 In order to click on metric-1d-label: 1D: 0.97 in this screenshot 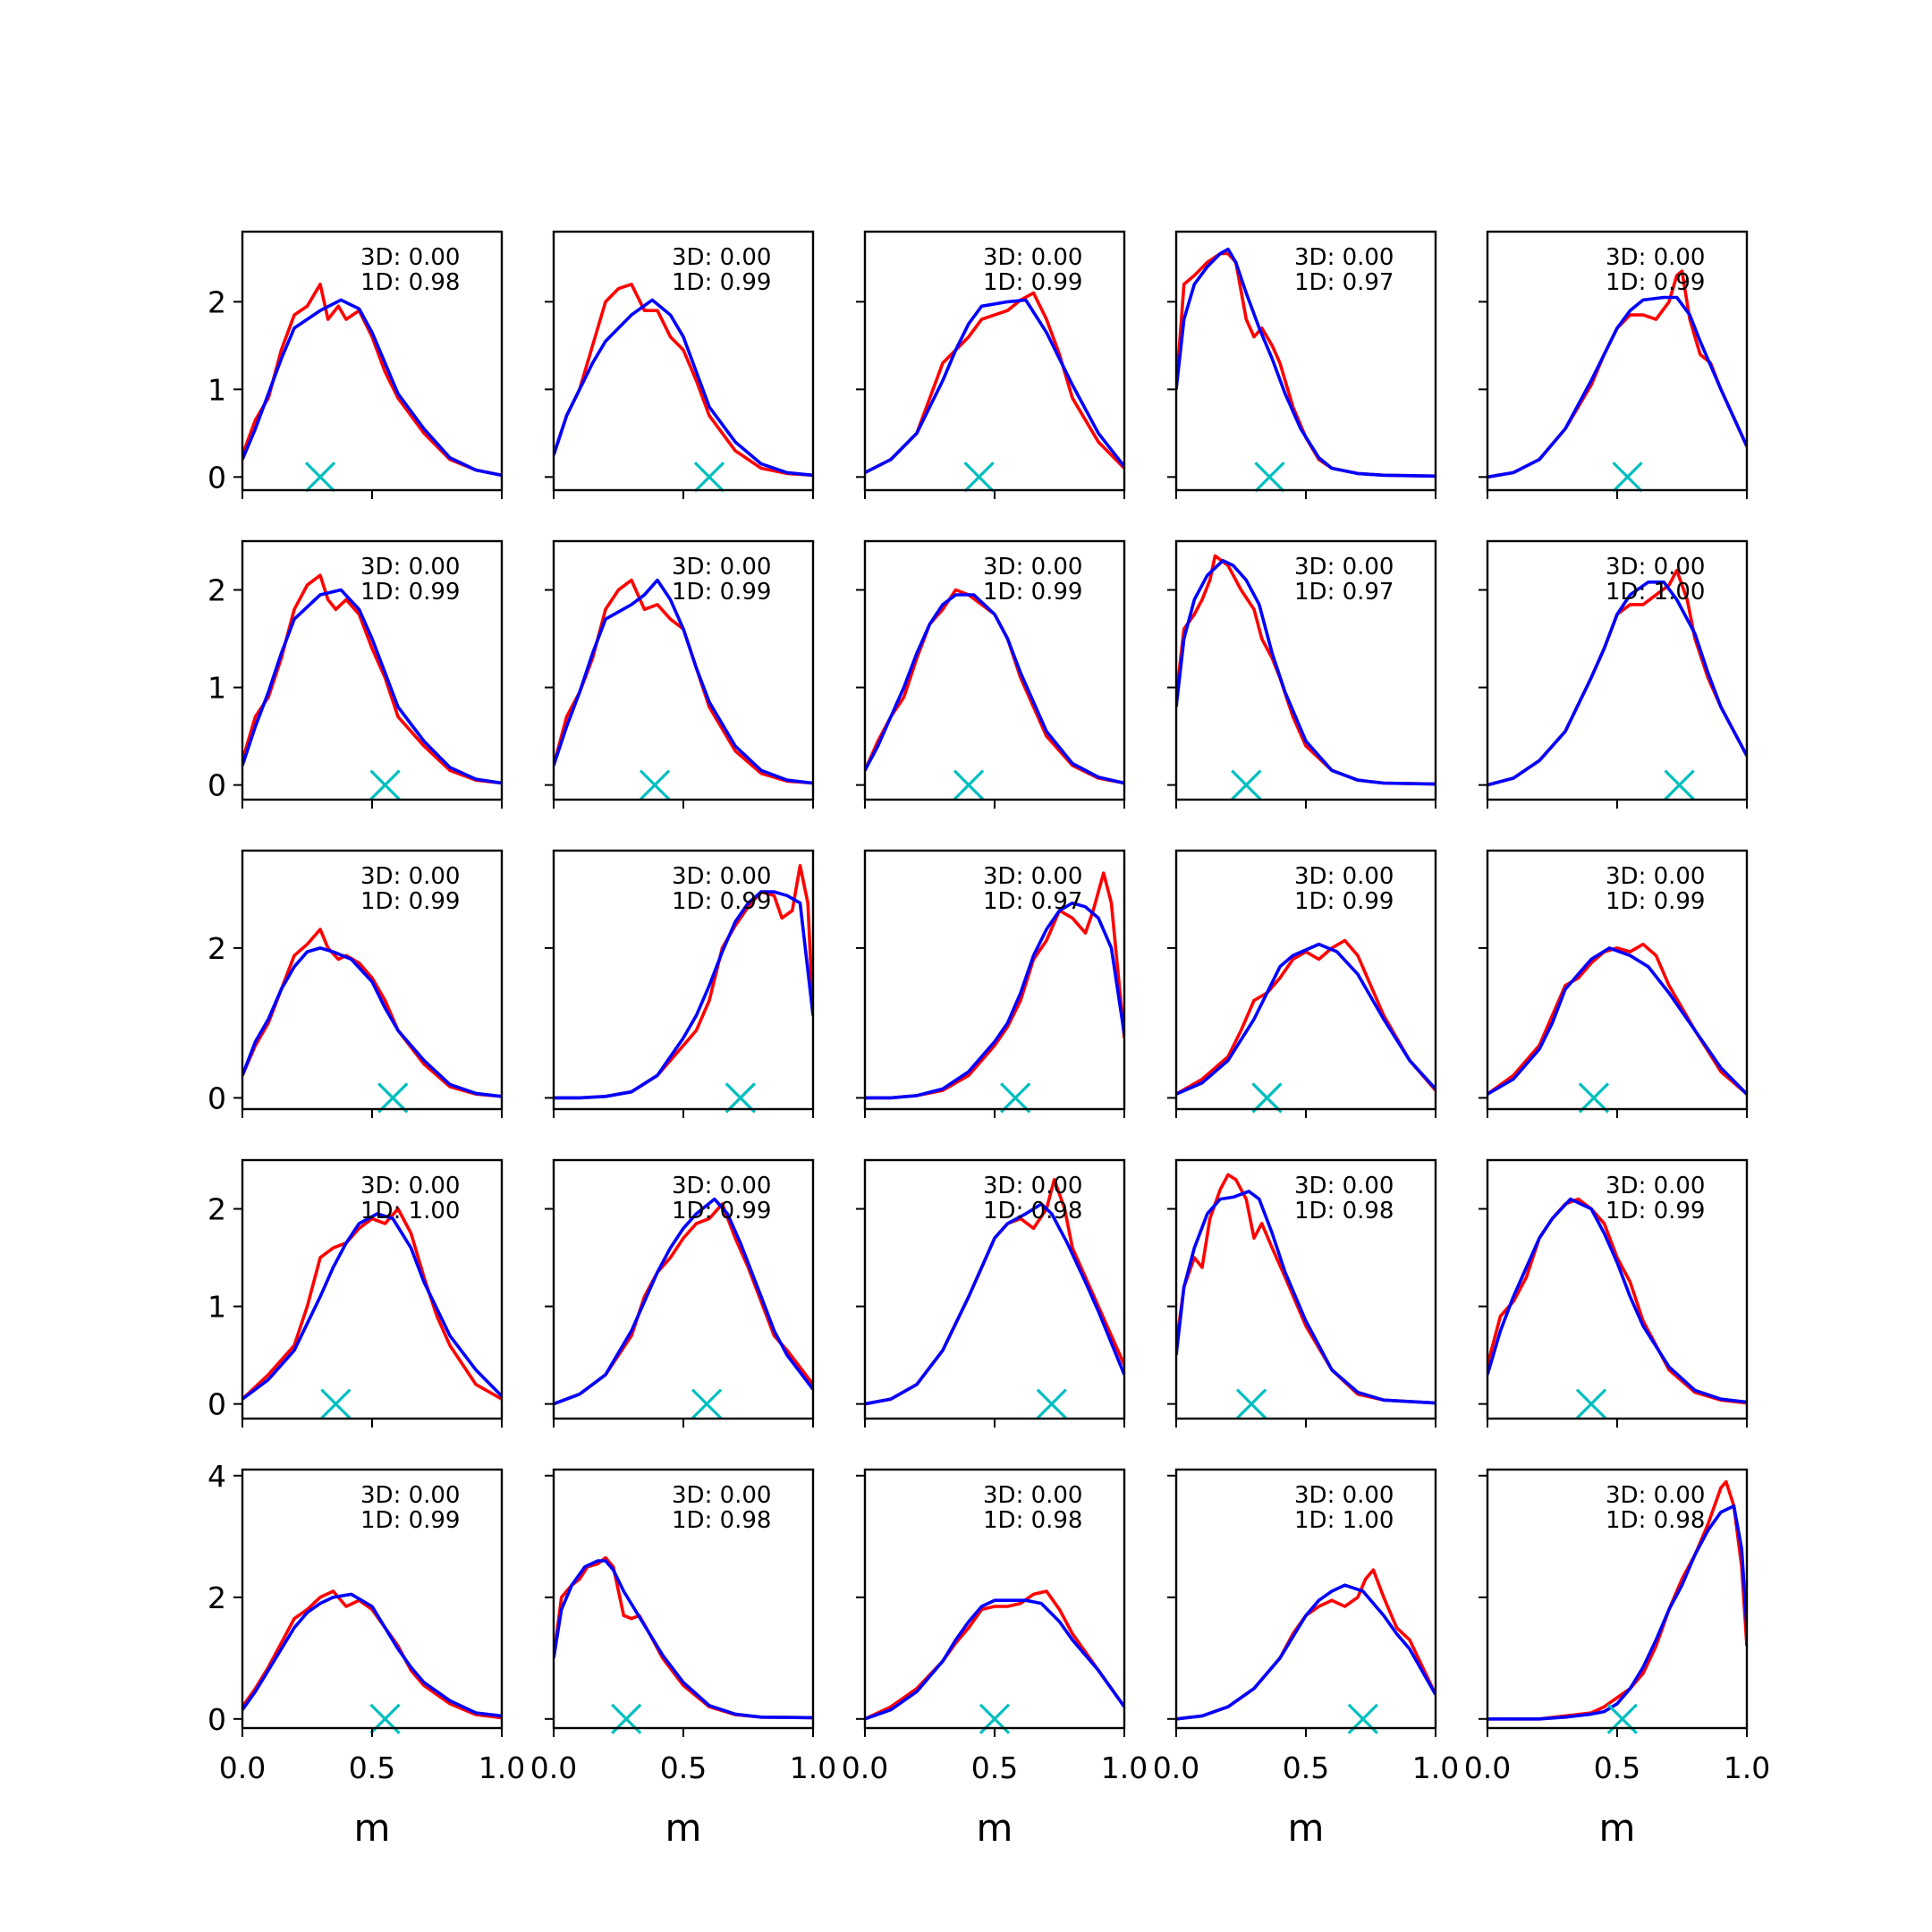, I will do `click(1344, 282)`.